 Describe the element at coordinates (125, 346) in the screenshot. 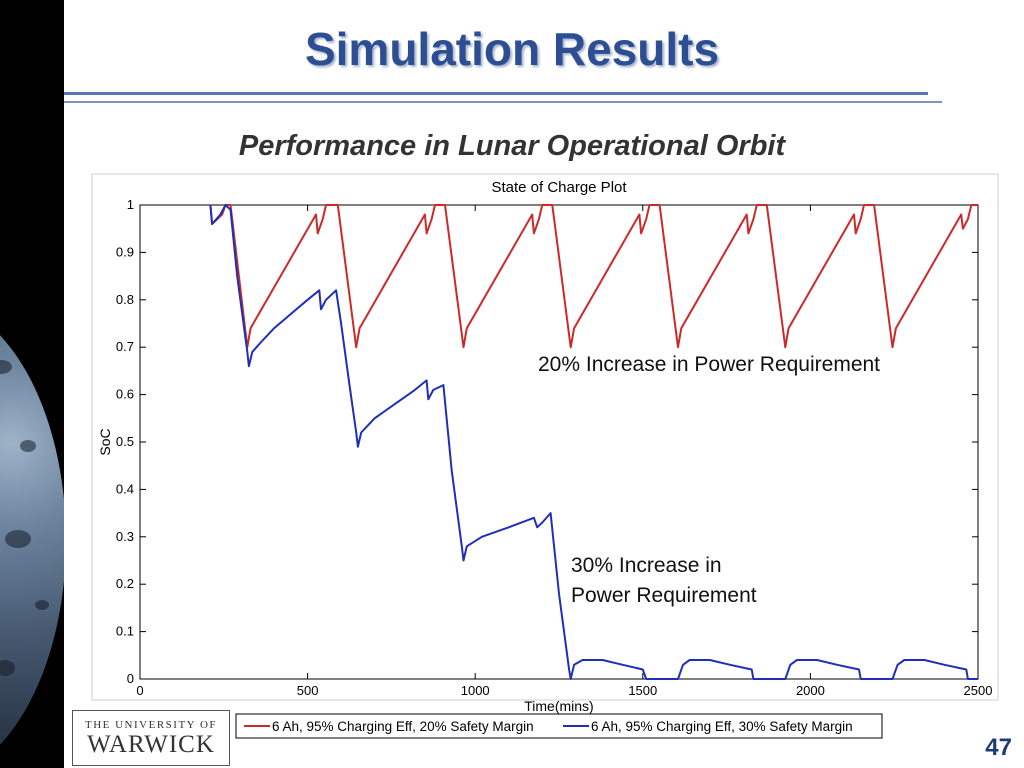

I see `y-tick-label: 0.7` at that location.